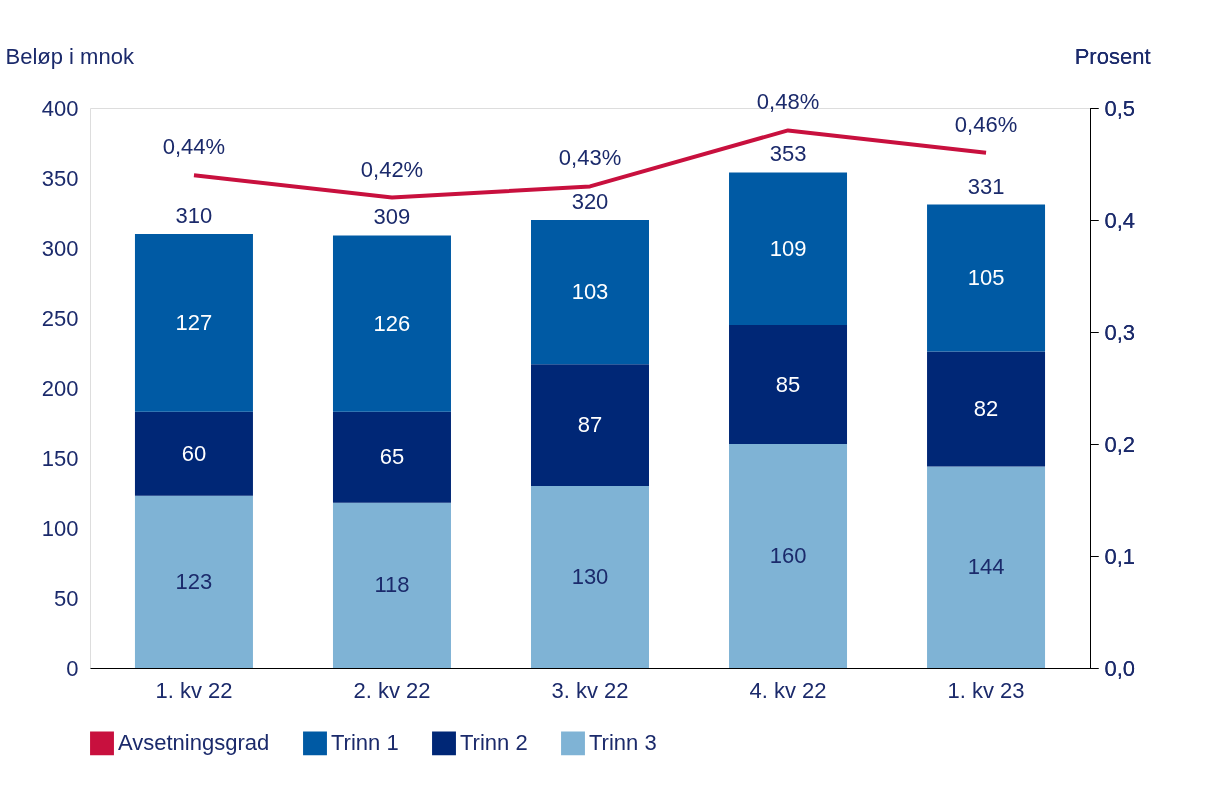 The height and width of the screenshot is (811, 1225). What do you see at coordinates (788, 690) in the screenshot?
I see `x-tick-label: 4. kv 22` at bounding box center [788, 690].